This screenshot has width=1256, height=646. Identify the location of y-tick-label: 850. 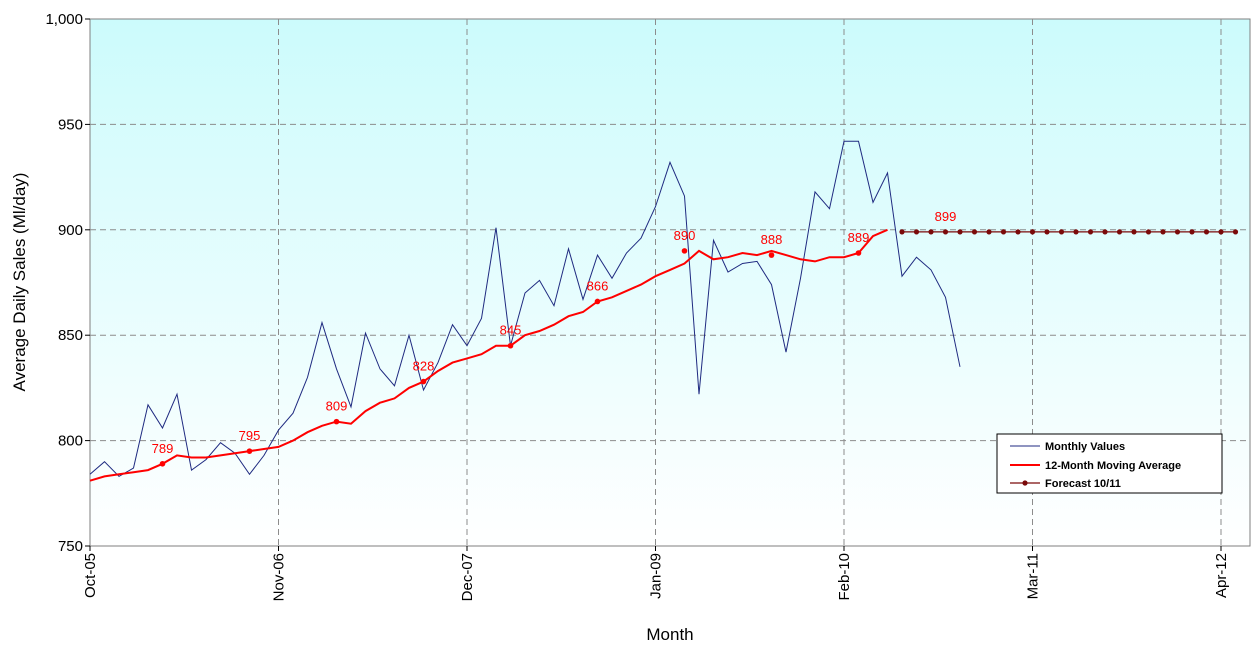
(70, 335).